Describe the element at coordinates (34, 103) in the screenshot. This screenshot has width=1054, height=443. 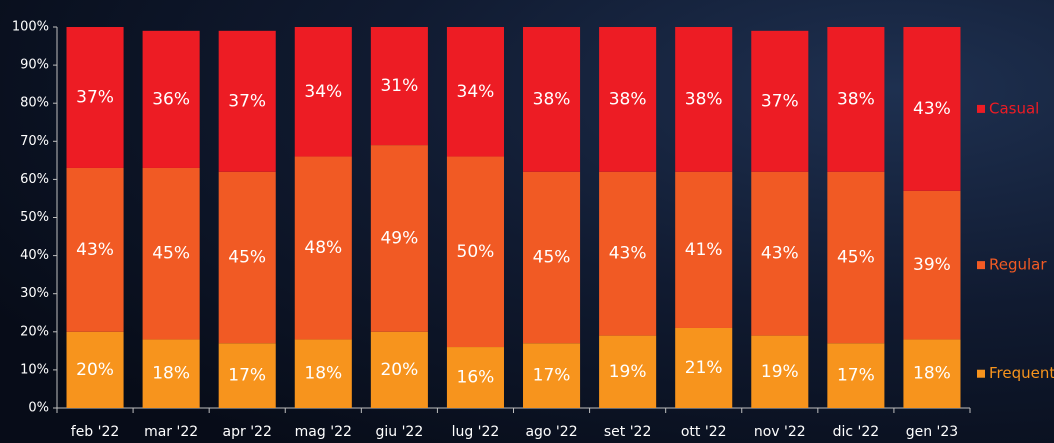
I see `y-tick-label: 80%` at that location.